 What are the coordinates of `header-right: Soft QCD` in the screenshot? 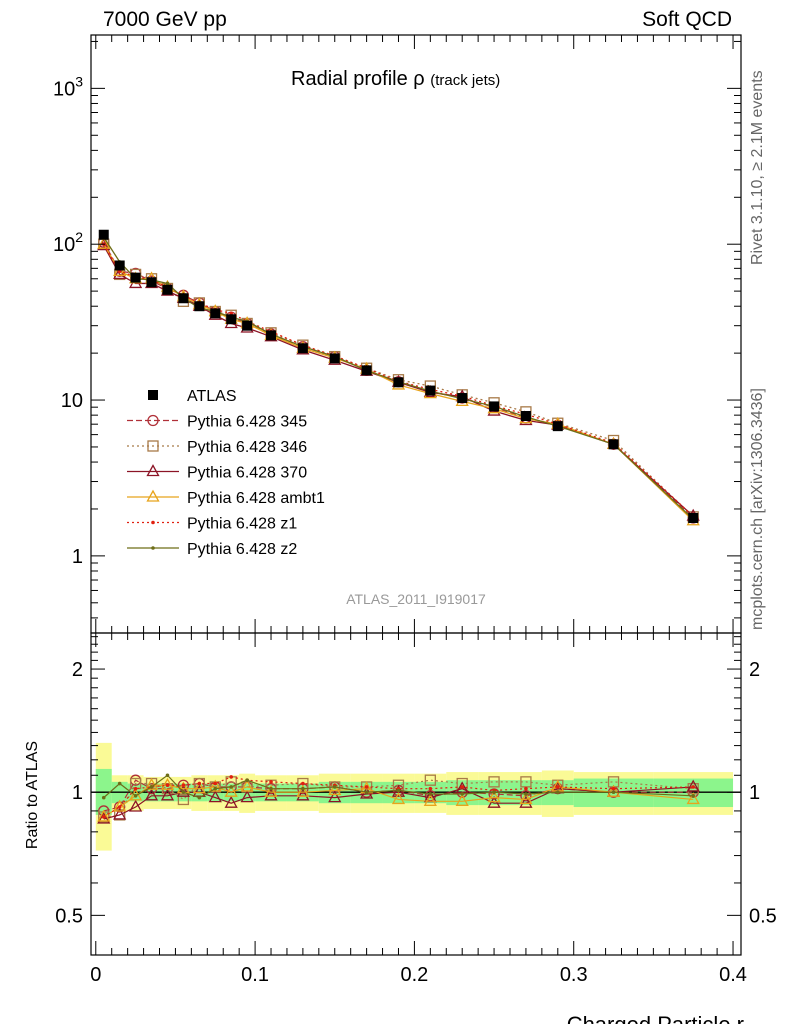 It's located at (687, 19).